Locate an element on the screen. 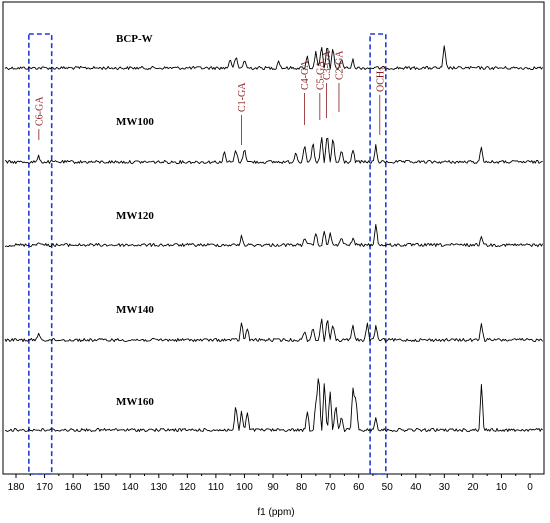 The height and width of the screenshot is (523, 550). x-tick-label: 120 is located at coordinates (187, 487).